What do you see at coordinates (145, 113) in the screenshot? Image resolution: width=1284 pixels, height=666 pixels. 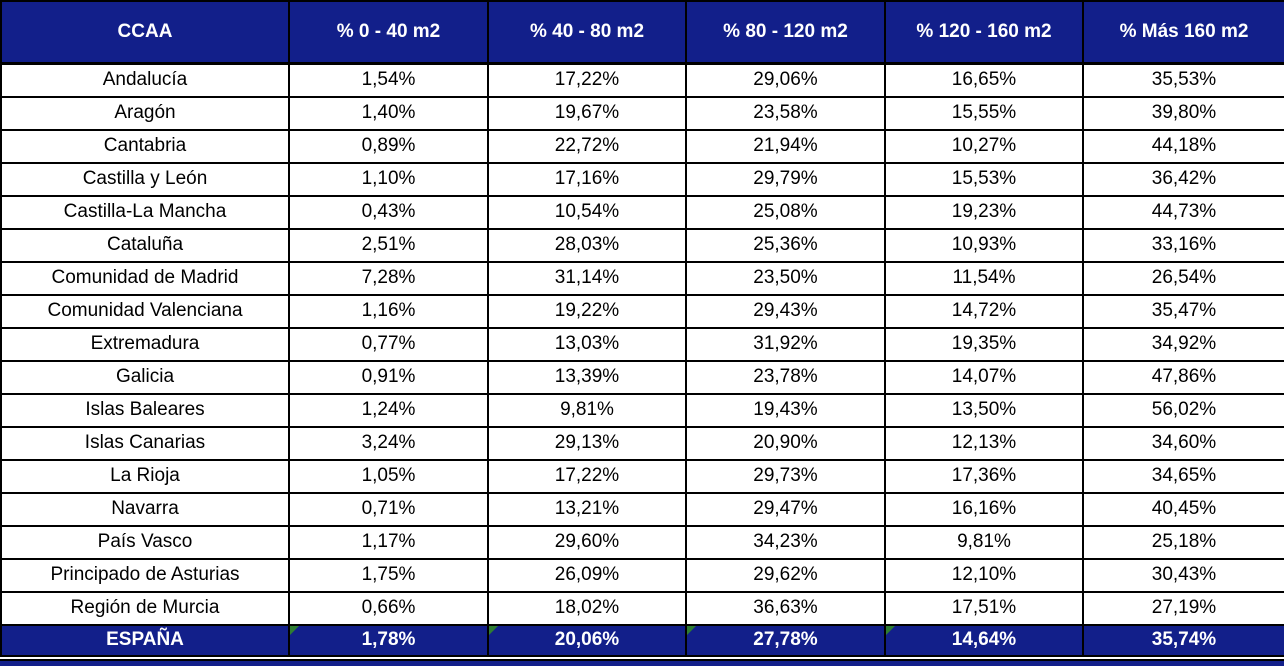 I see `row-label-cell: Aragón` at bounding box center [145, 113].